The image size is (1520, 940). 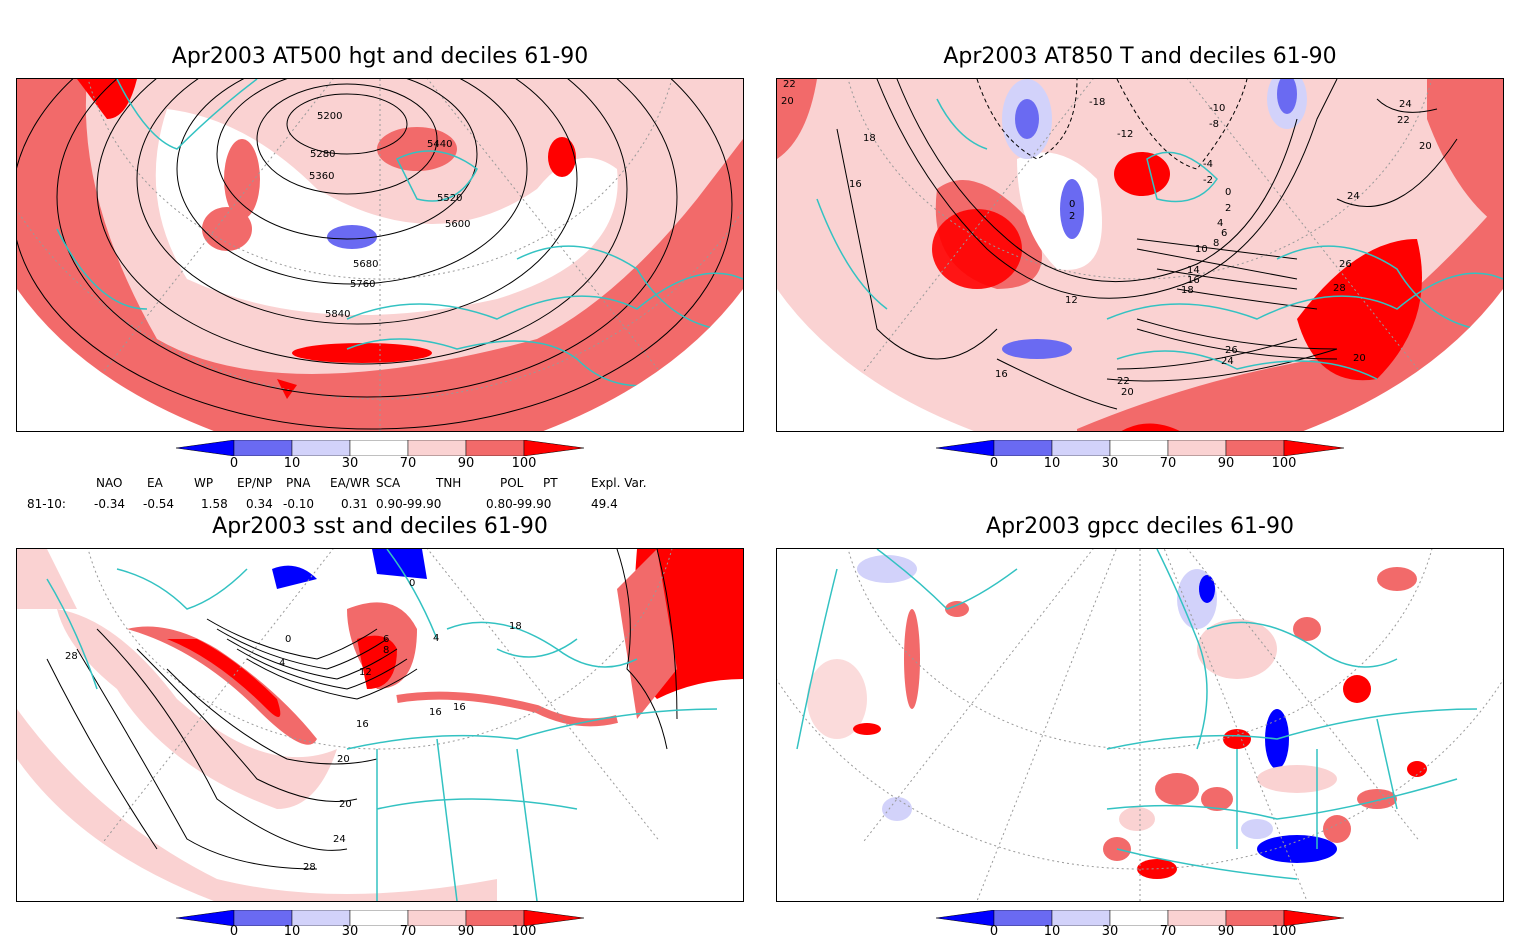 What do you see at coordinates (1140, 456) in the screenshot?
I see `colorbar-top-right: 0 10 30 70 90 100` at bounding box center [1140, 456].